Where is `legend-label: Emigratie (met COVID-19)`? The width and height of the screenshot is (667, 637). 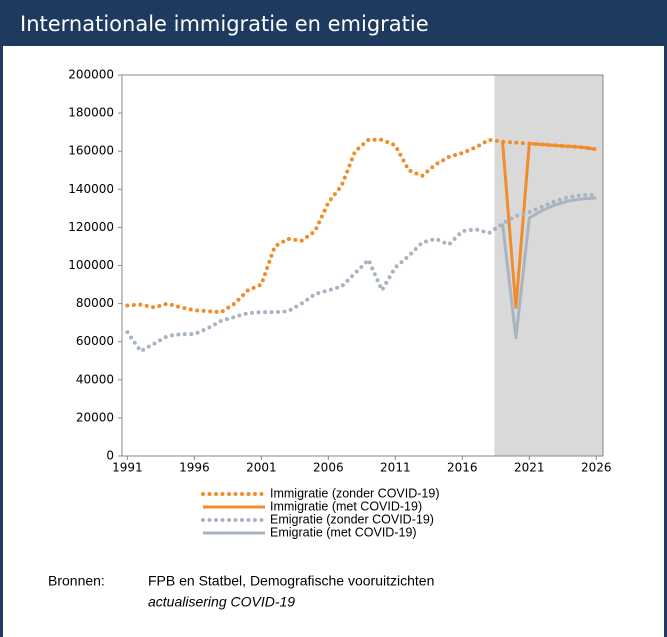
legend-label: Emigratie (met COVID-19) is located at coordinates (343, 532).